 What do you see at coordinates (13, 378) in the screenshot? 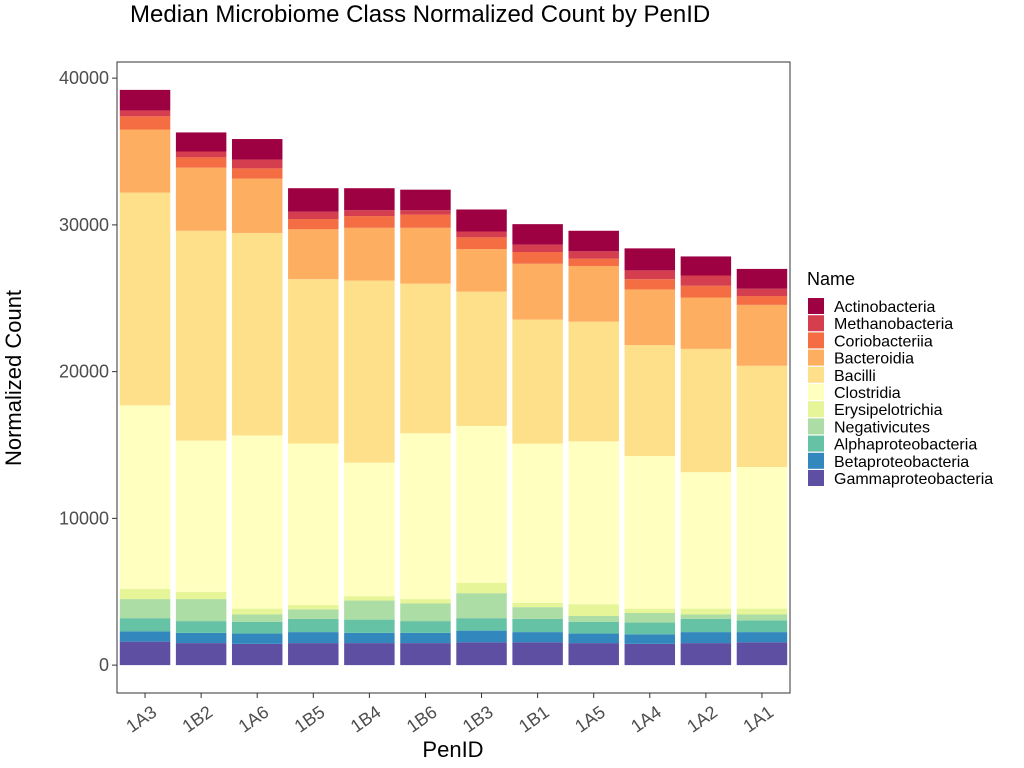
I see `y-axis-title: Normalized Count` at bounding box center [13, 378].